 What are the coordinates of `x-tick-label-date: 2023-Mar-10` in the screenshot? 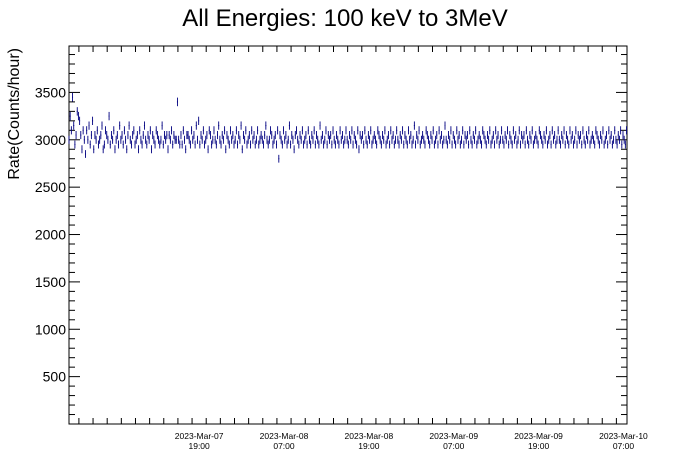 It's located at (623, 436).